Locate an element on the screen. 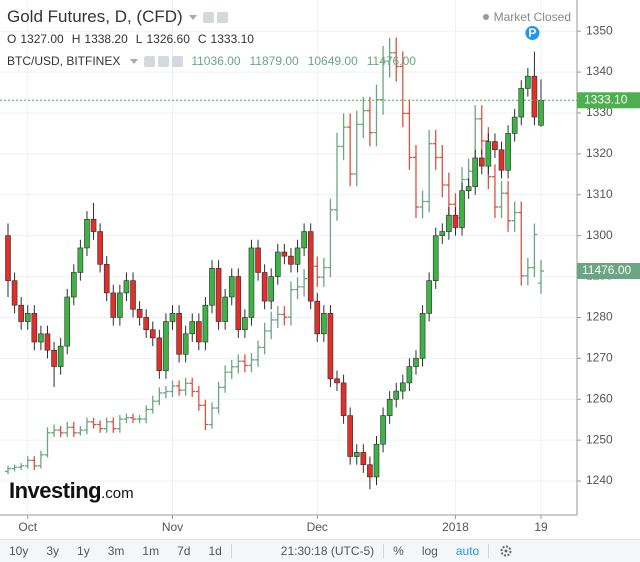 The image size is (640, 562). y-tick-label: 1280 is located at coordinates (599, 317).